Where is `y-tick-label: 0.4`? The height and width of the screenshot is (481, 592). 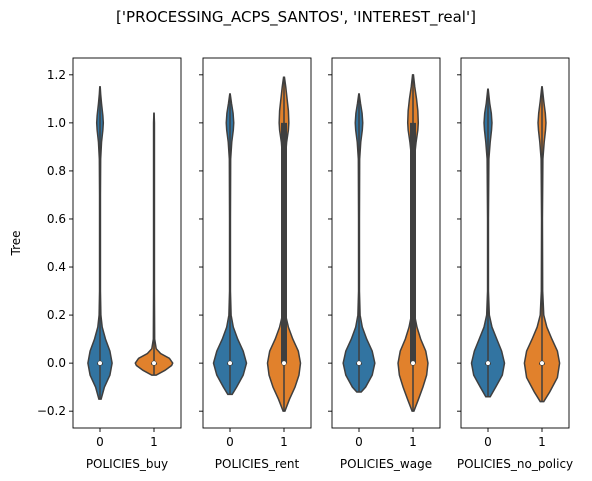
y-tick-label: 0.4 is located at coordinates (56, 267).